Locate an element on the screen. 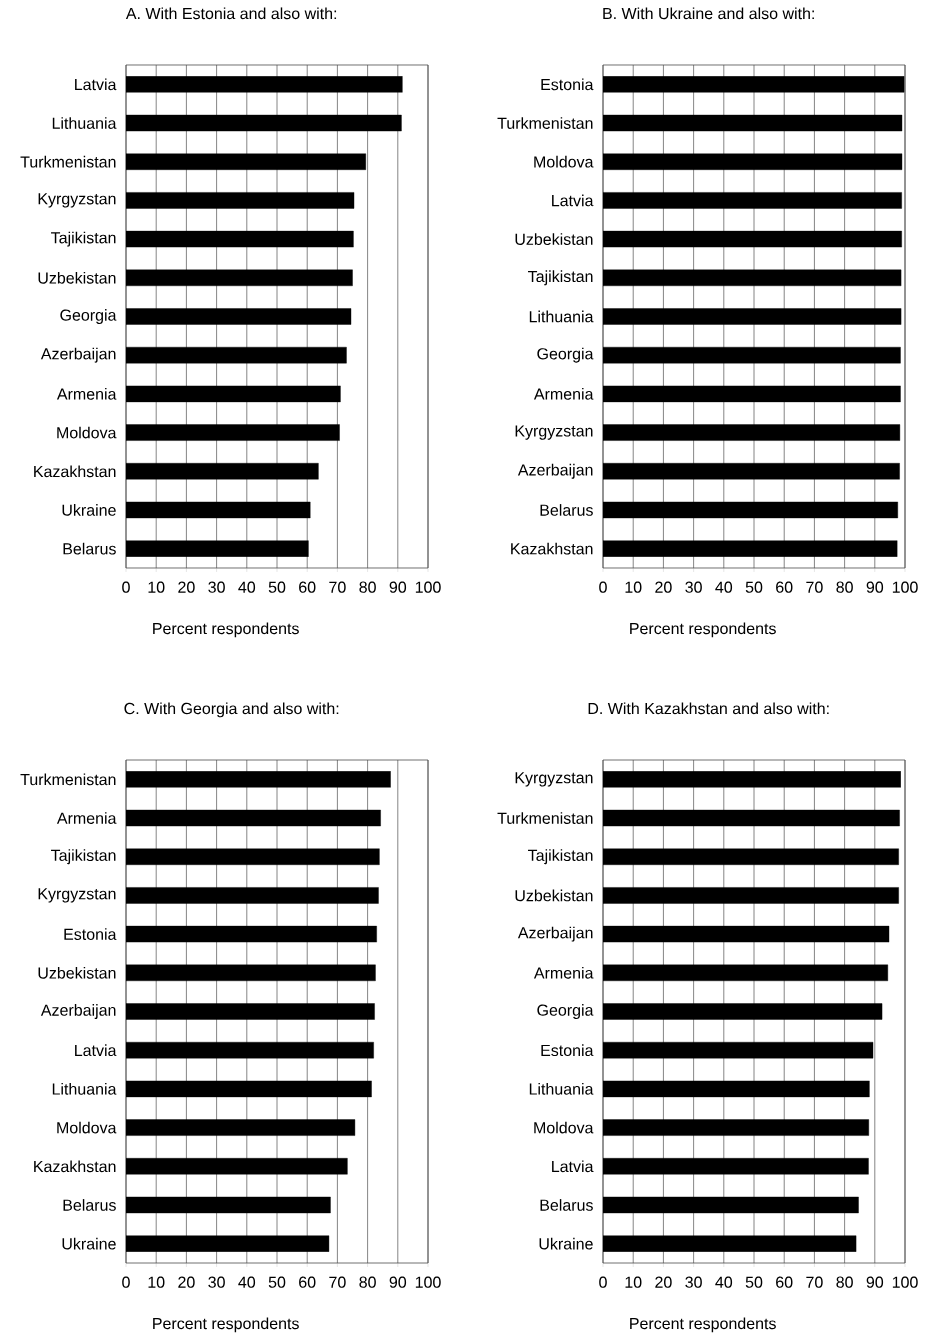  chart-title: C. With Georgia and also with: is located at coordinates (231, 710).